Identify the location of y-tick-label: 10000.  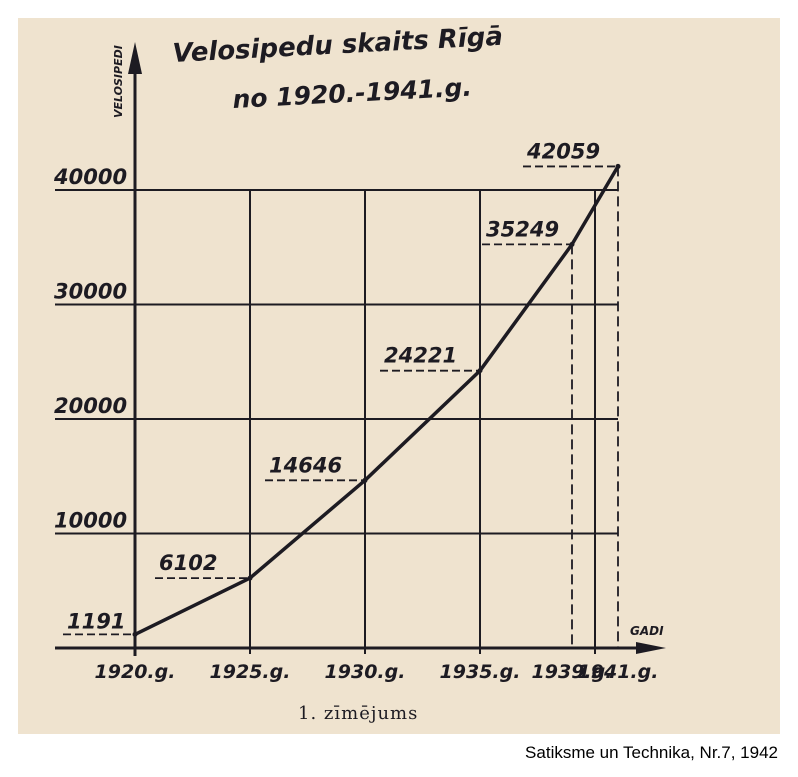
(90, 521).